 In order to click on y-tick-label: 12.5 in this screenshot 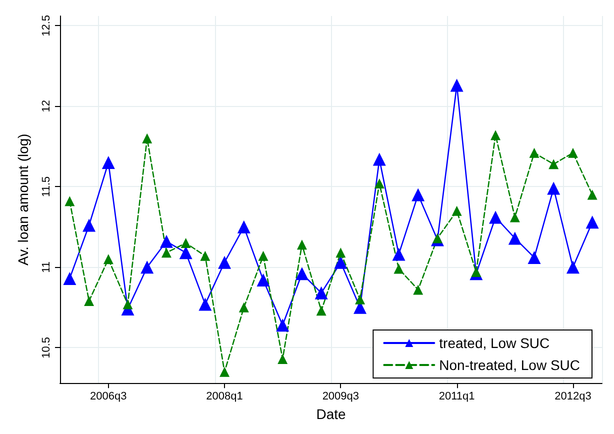, I will do `click(46, 25)`.